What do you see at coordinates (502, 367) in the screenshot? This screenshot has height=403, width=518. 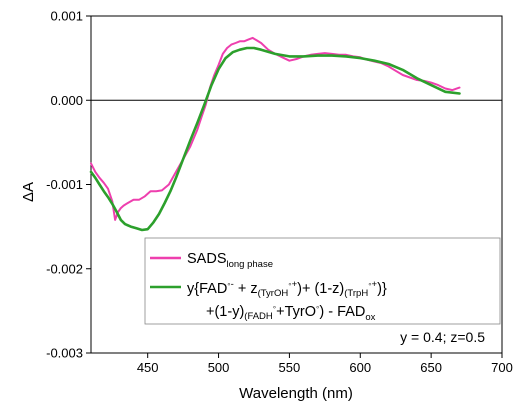 I see `x-tick-label: 700` at bounding box center [502, 367].